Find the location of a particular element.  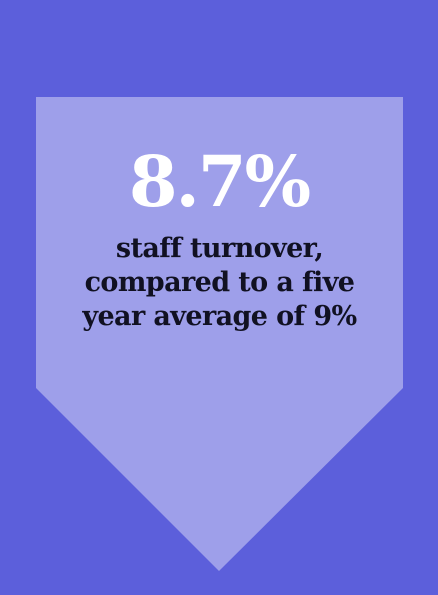

stat-value: 8.7% is located at coordinates (219, 181).